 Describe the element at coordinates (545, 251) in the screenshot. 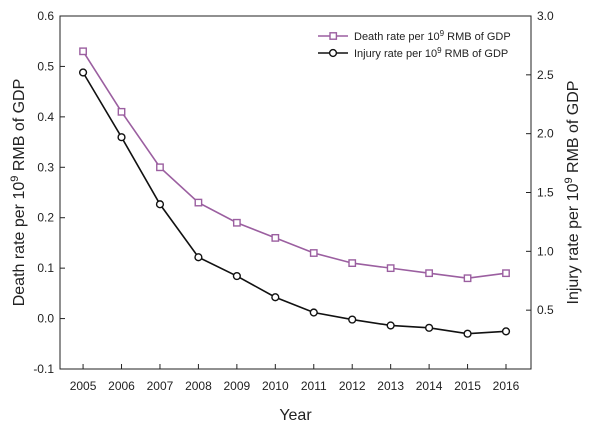

I see `right-tick-label: 1.0` at that location.